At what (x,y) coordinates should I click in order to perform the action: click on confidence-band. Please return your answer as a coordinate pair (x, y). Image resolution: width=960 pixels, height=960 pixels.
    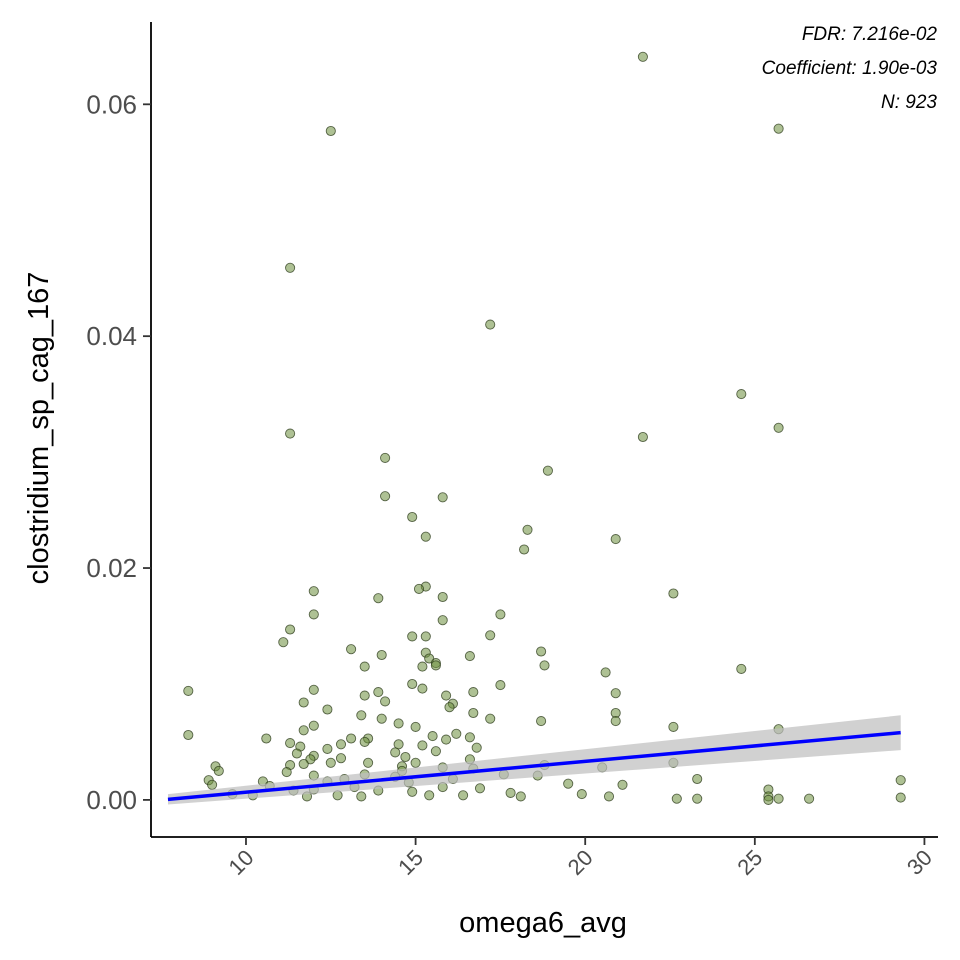
    Looking at the image, I should click on (534, 760).